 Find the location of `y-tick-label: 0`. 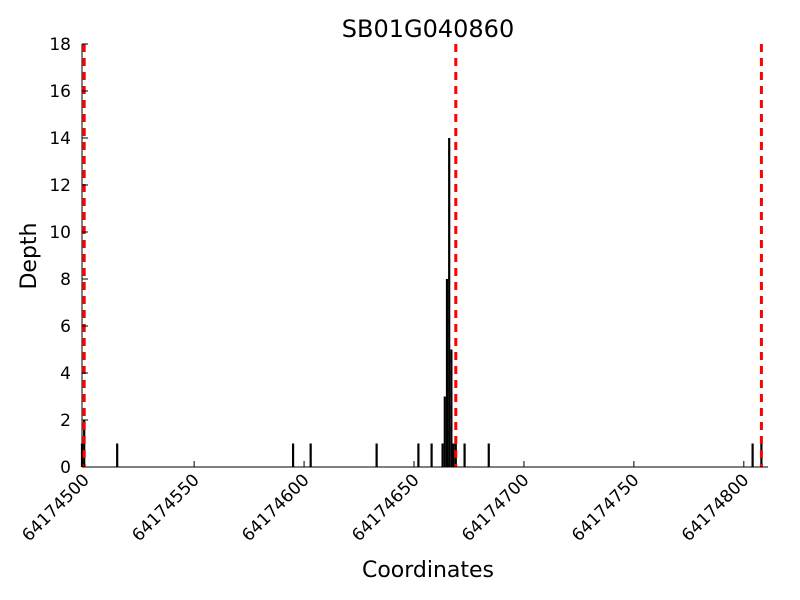

y-tick-label: 0 is located at coordinates (65, 468).